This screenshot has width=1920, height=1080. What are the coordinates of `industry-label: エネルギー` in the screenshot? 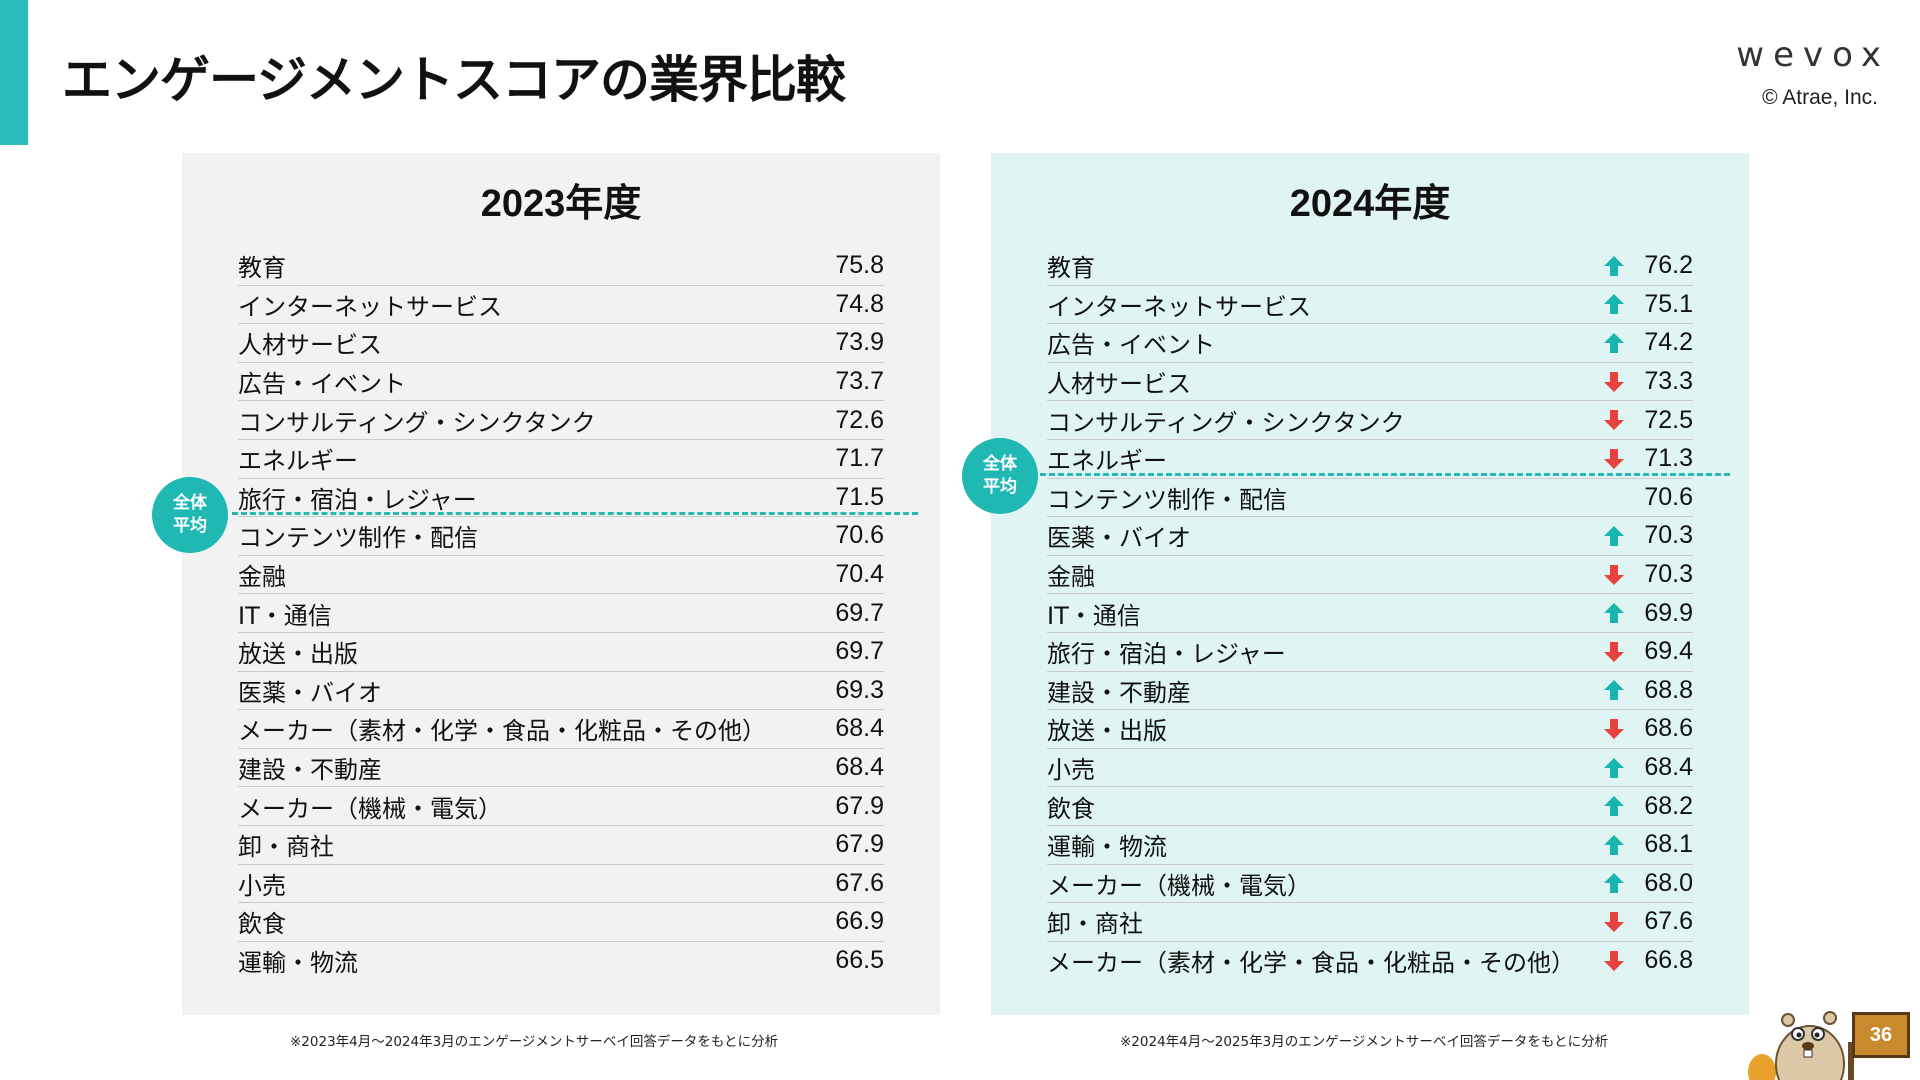 It's located at (1107, 461).